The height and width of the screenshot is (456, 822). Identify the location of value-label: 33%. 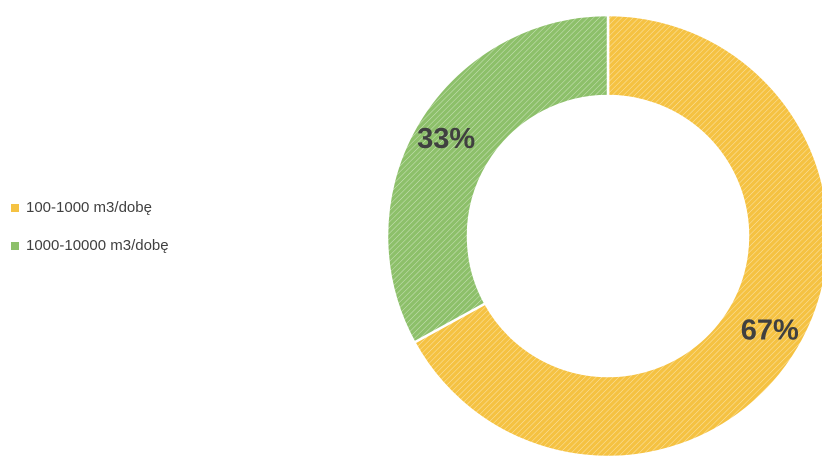
(446, 139).